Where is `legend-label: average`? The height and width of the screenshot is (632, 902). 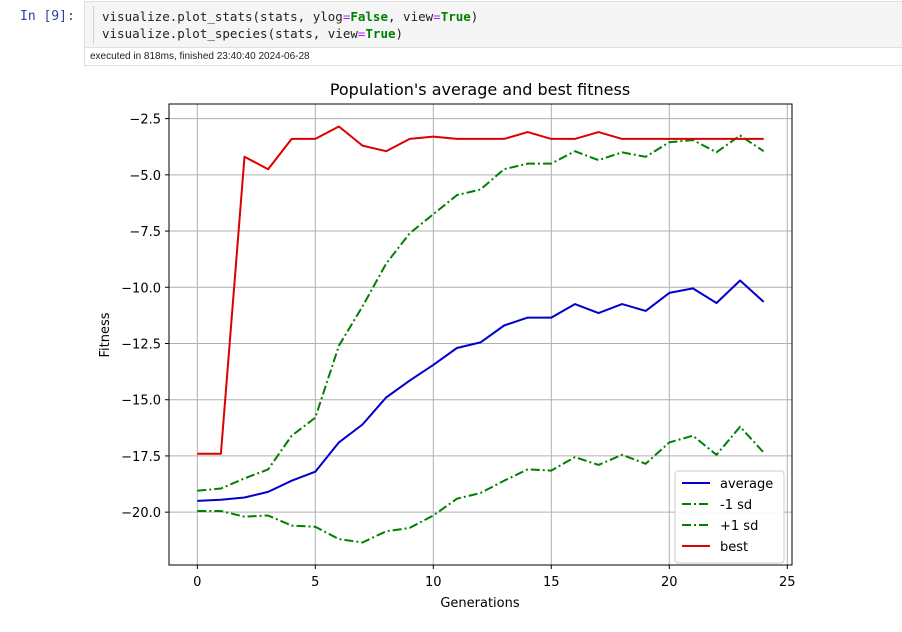 legend-label: average is located at coordinates (746, 484).